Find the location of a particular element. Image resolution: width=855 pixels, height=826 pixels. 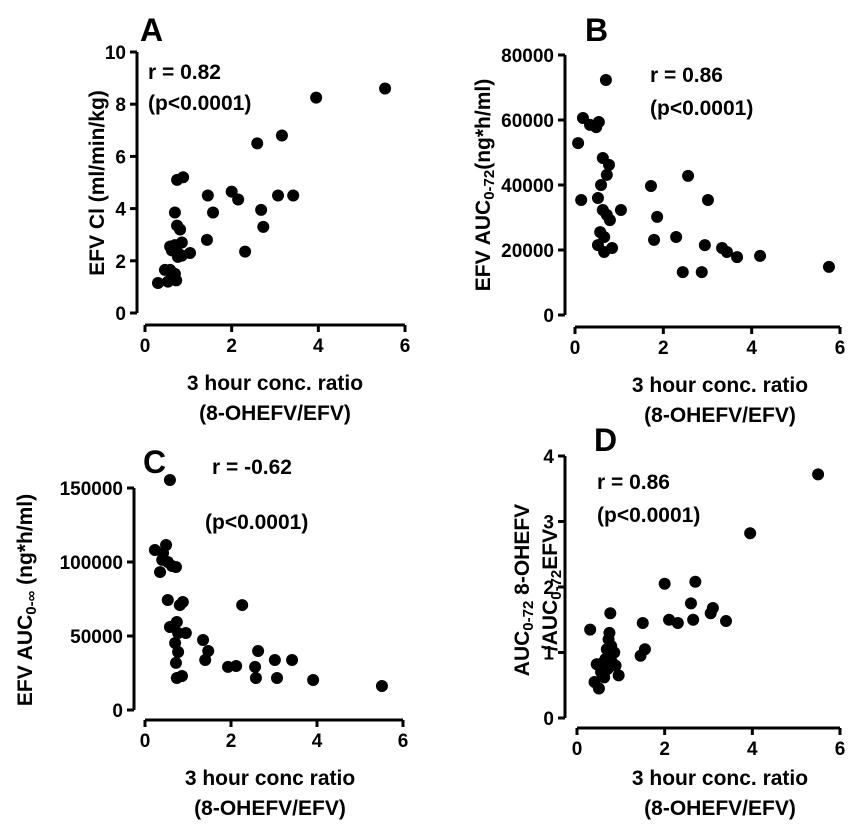

y-axis-label-part: /AUC is located at coordinates (550, 625).